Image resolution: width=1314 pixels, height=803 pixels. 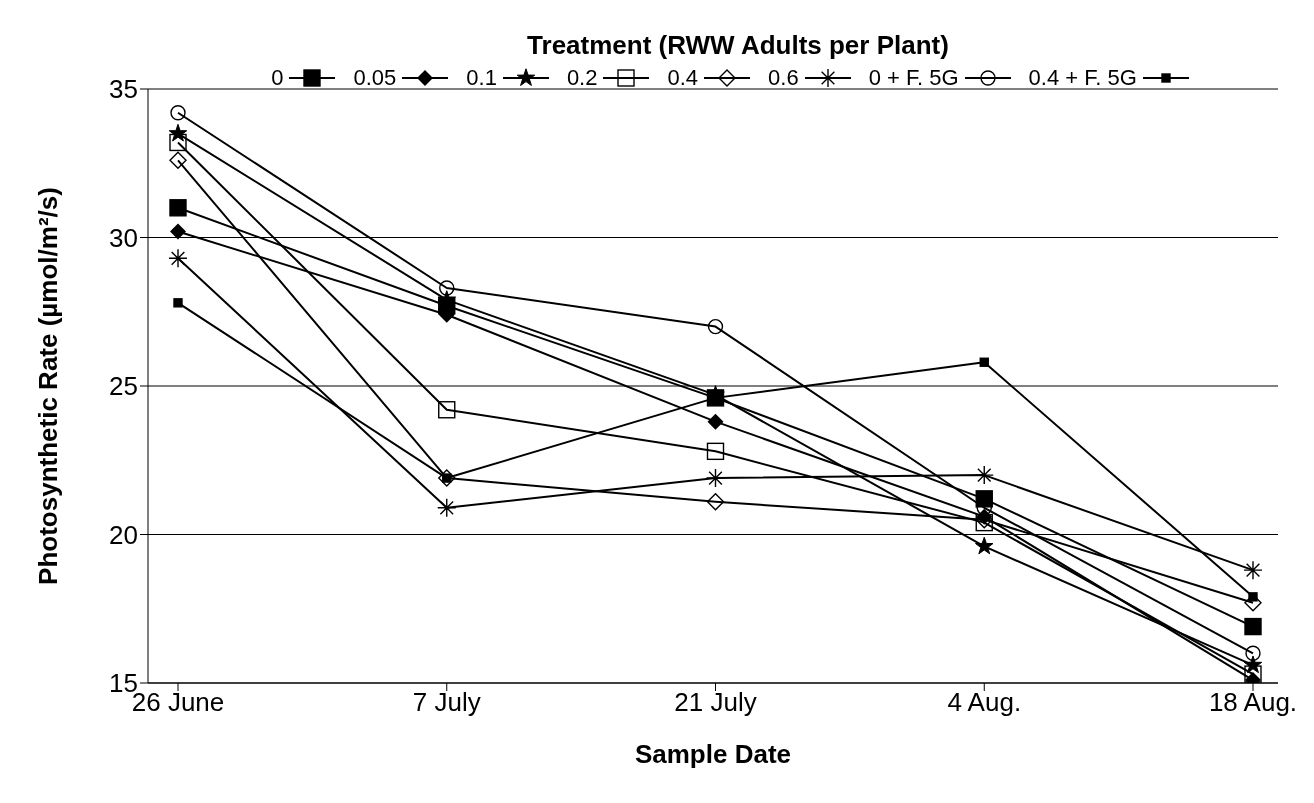 What do you see at coordinates (48, 386) in the screenshot?
I see `y-axis-title: Photosynthetic Rate (µmol/m²/s)` at bounding box center [48, 386].